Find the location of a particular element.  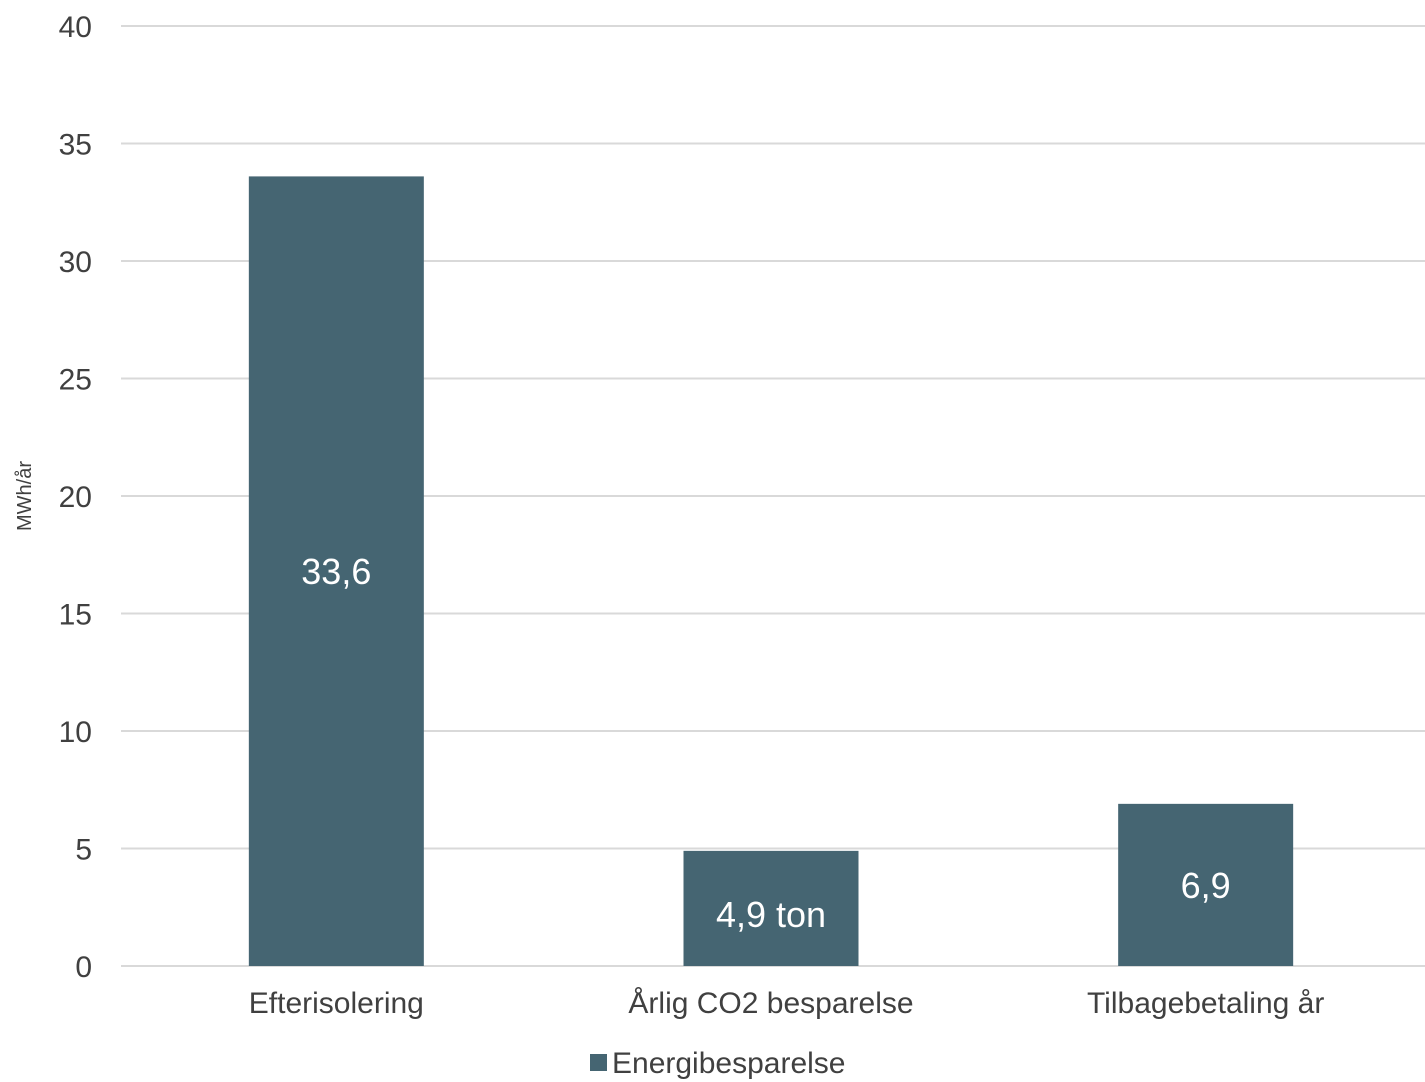

y-tick-label: 15 is located at coordinates (75, 615).